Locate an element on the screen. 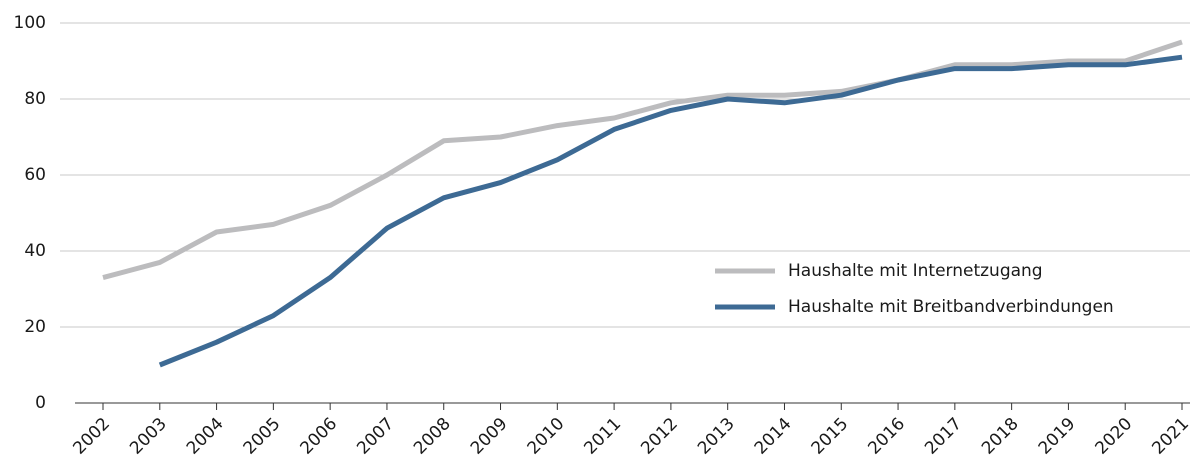  y-tick-label: 0 is located at coordinates (40, 403).